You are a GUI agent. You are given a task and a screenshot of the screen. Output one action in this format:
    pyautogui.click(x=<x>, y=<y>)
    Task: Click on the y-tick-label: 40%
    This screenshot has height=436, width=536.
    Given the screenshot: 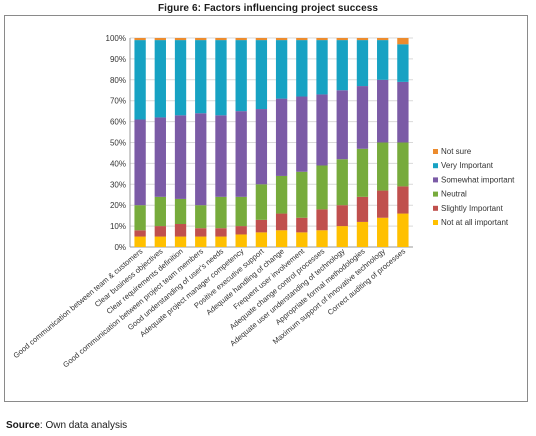 What is the action you would take?
    pyautogui.click(x=118, y=163)
    